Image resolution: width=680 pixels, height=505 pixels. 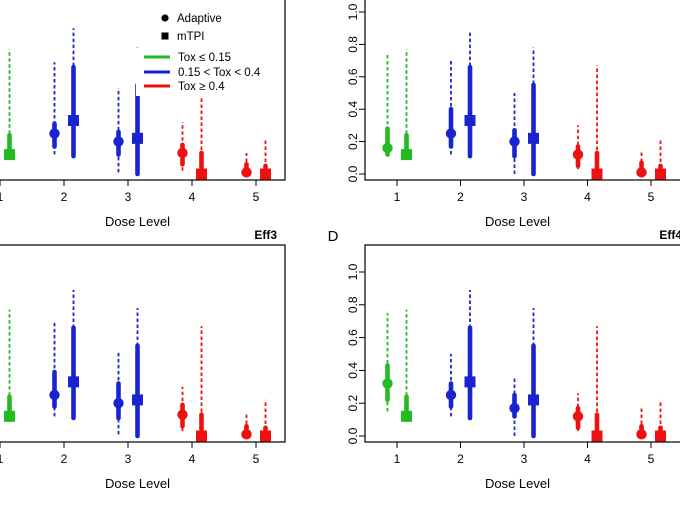 I want to click on panel-title: Eff3, so click(x=265, y=235).